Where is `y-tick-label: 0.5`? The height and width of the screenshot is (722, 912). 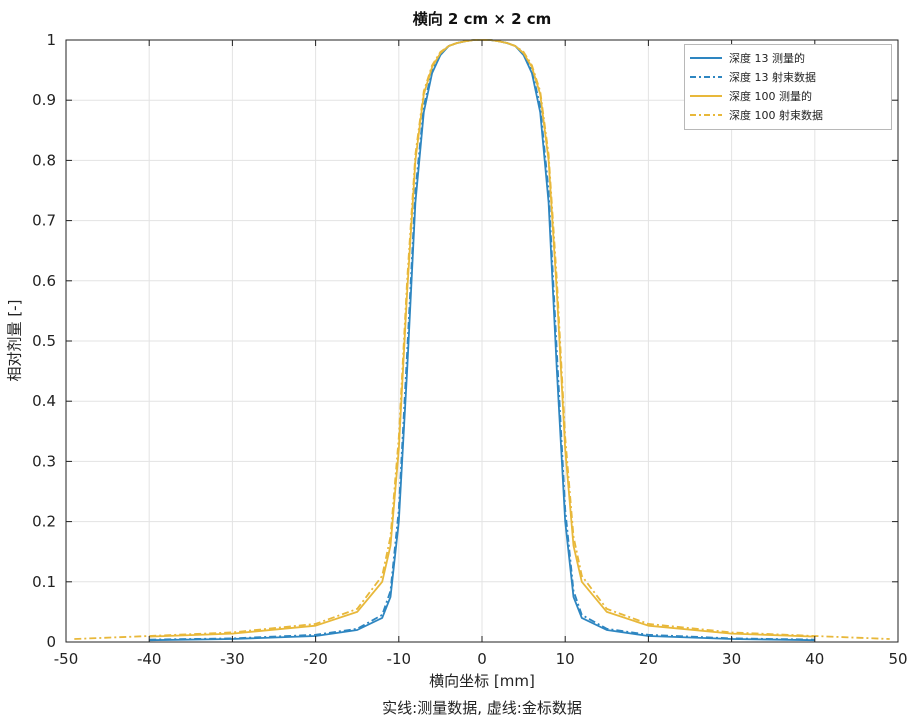 y-tick-label: 0.5 is located at coordinates (44, 341).